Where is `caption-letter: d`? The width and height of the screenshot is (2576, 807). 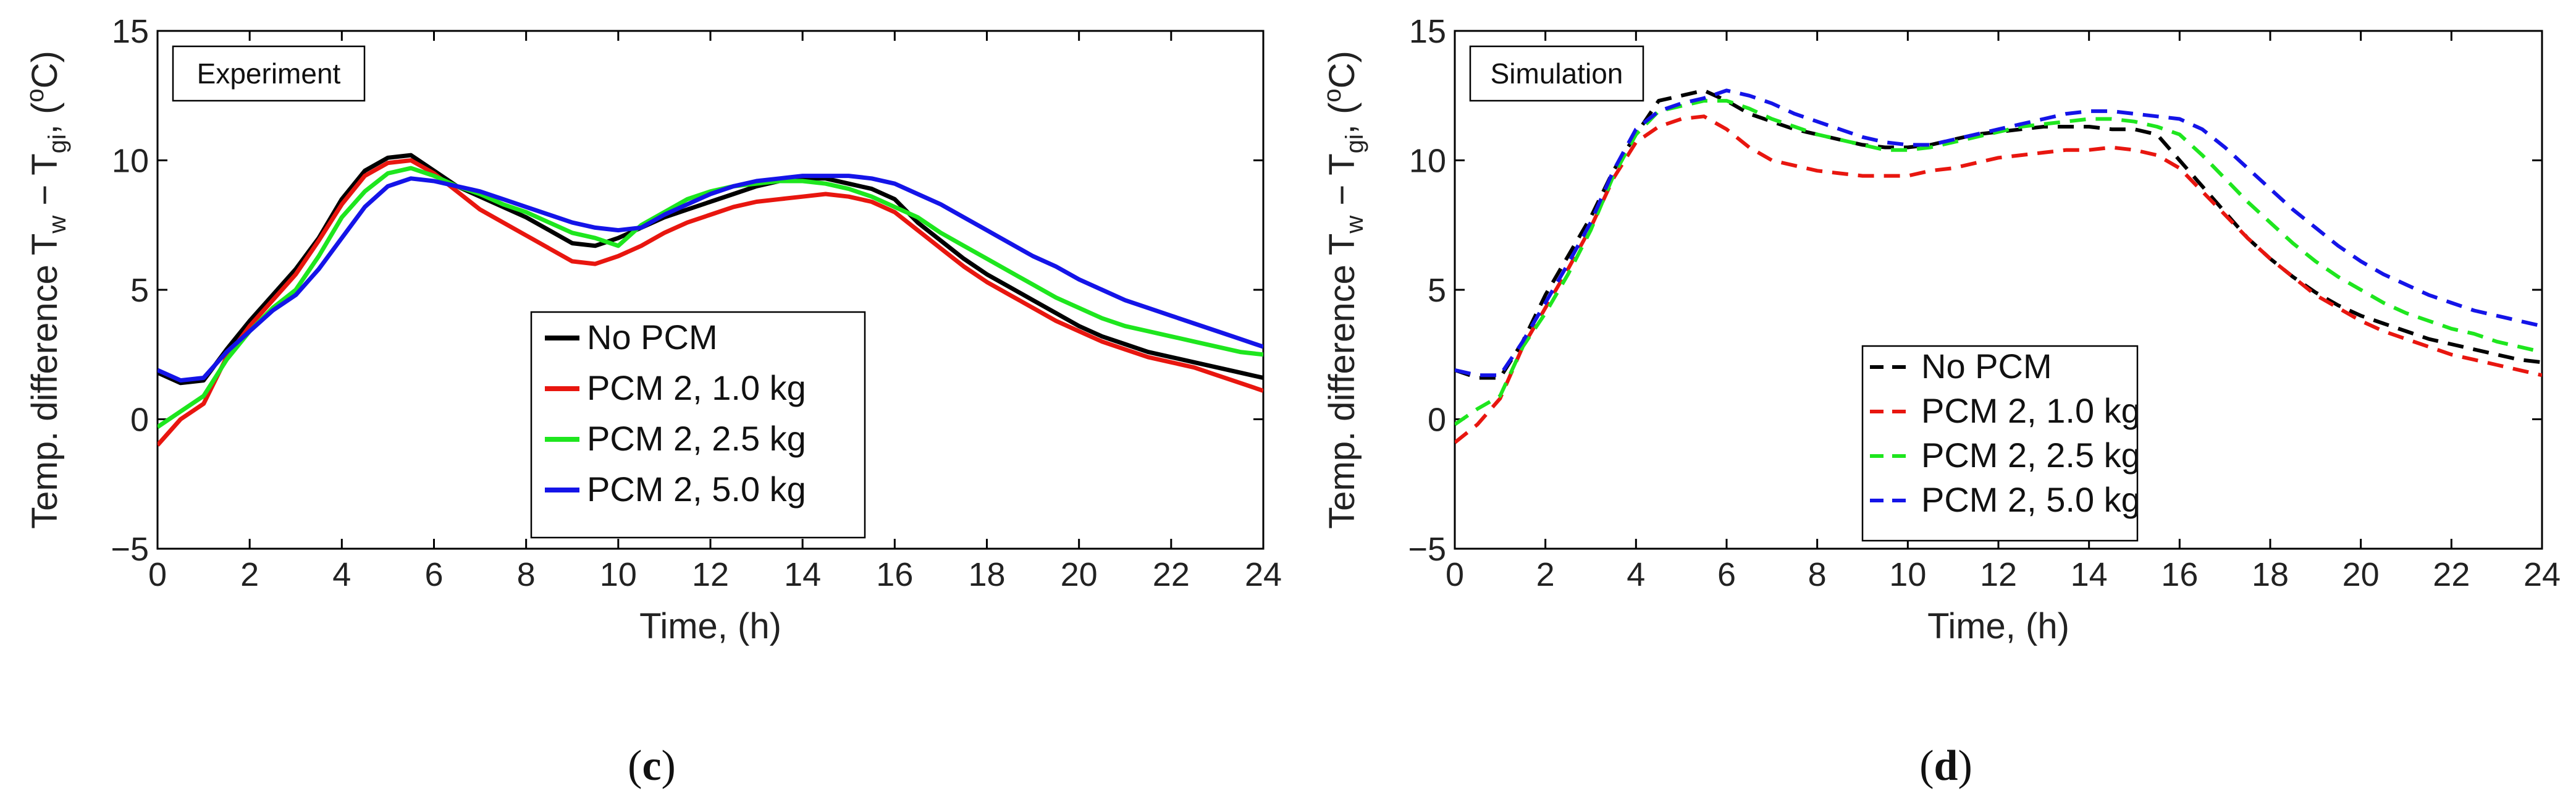 caption-letter: d is located at coordinates (1946, 766).